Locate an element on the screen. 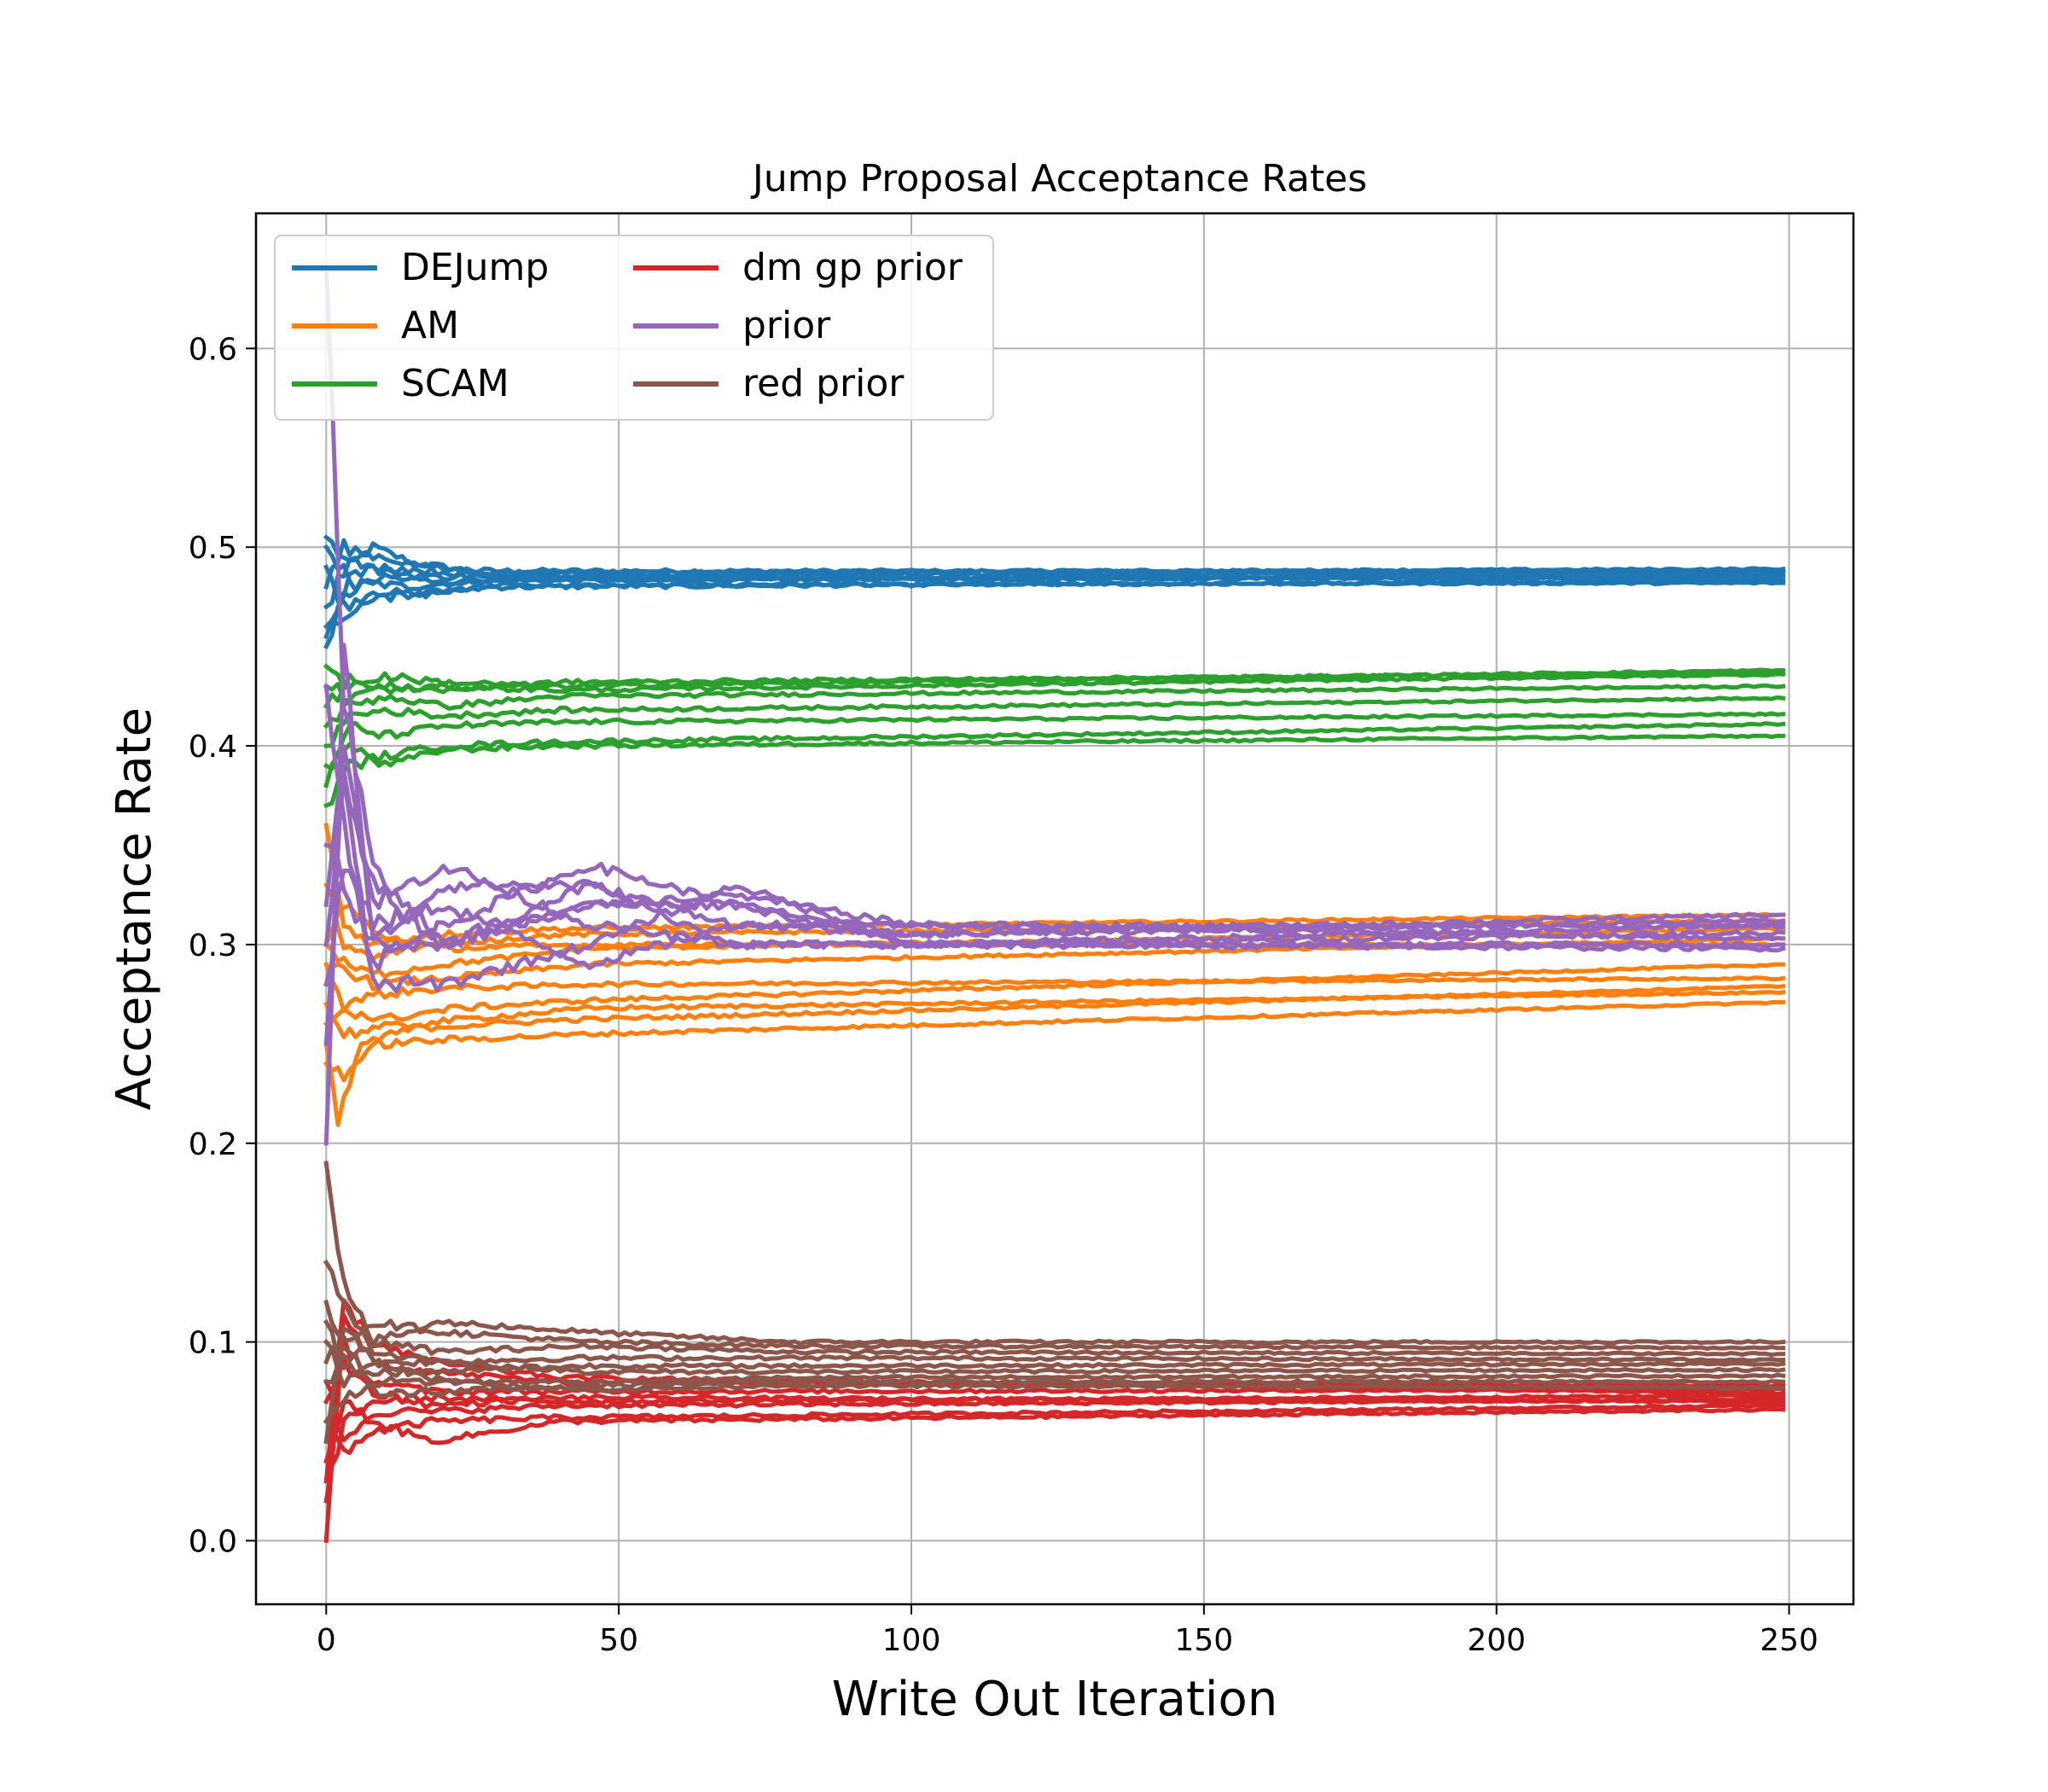 Image resolution: width=2048 pixels, height=1792 pixels. legend-label: SCAM is located at coordinates (455, 383).